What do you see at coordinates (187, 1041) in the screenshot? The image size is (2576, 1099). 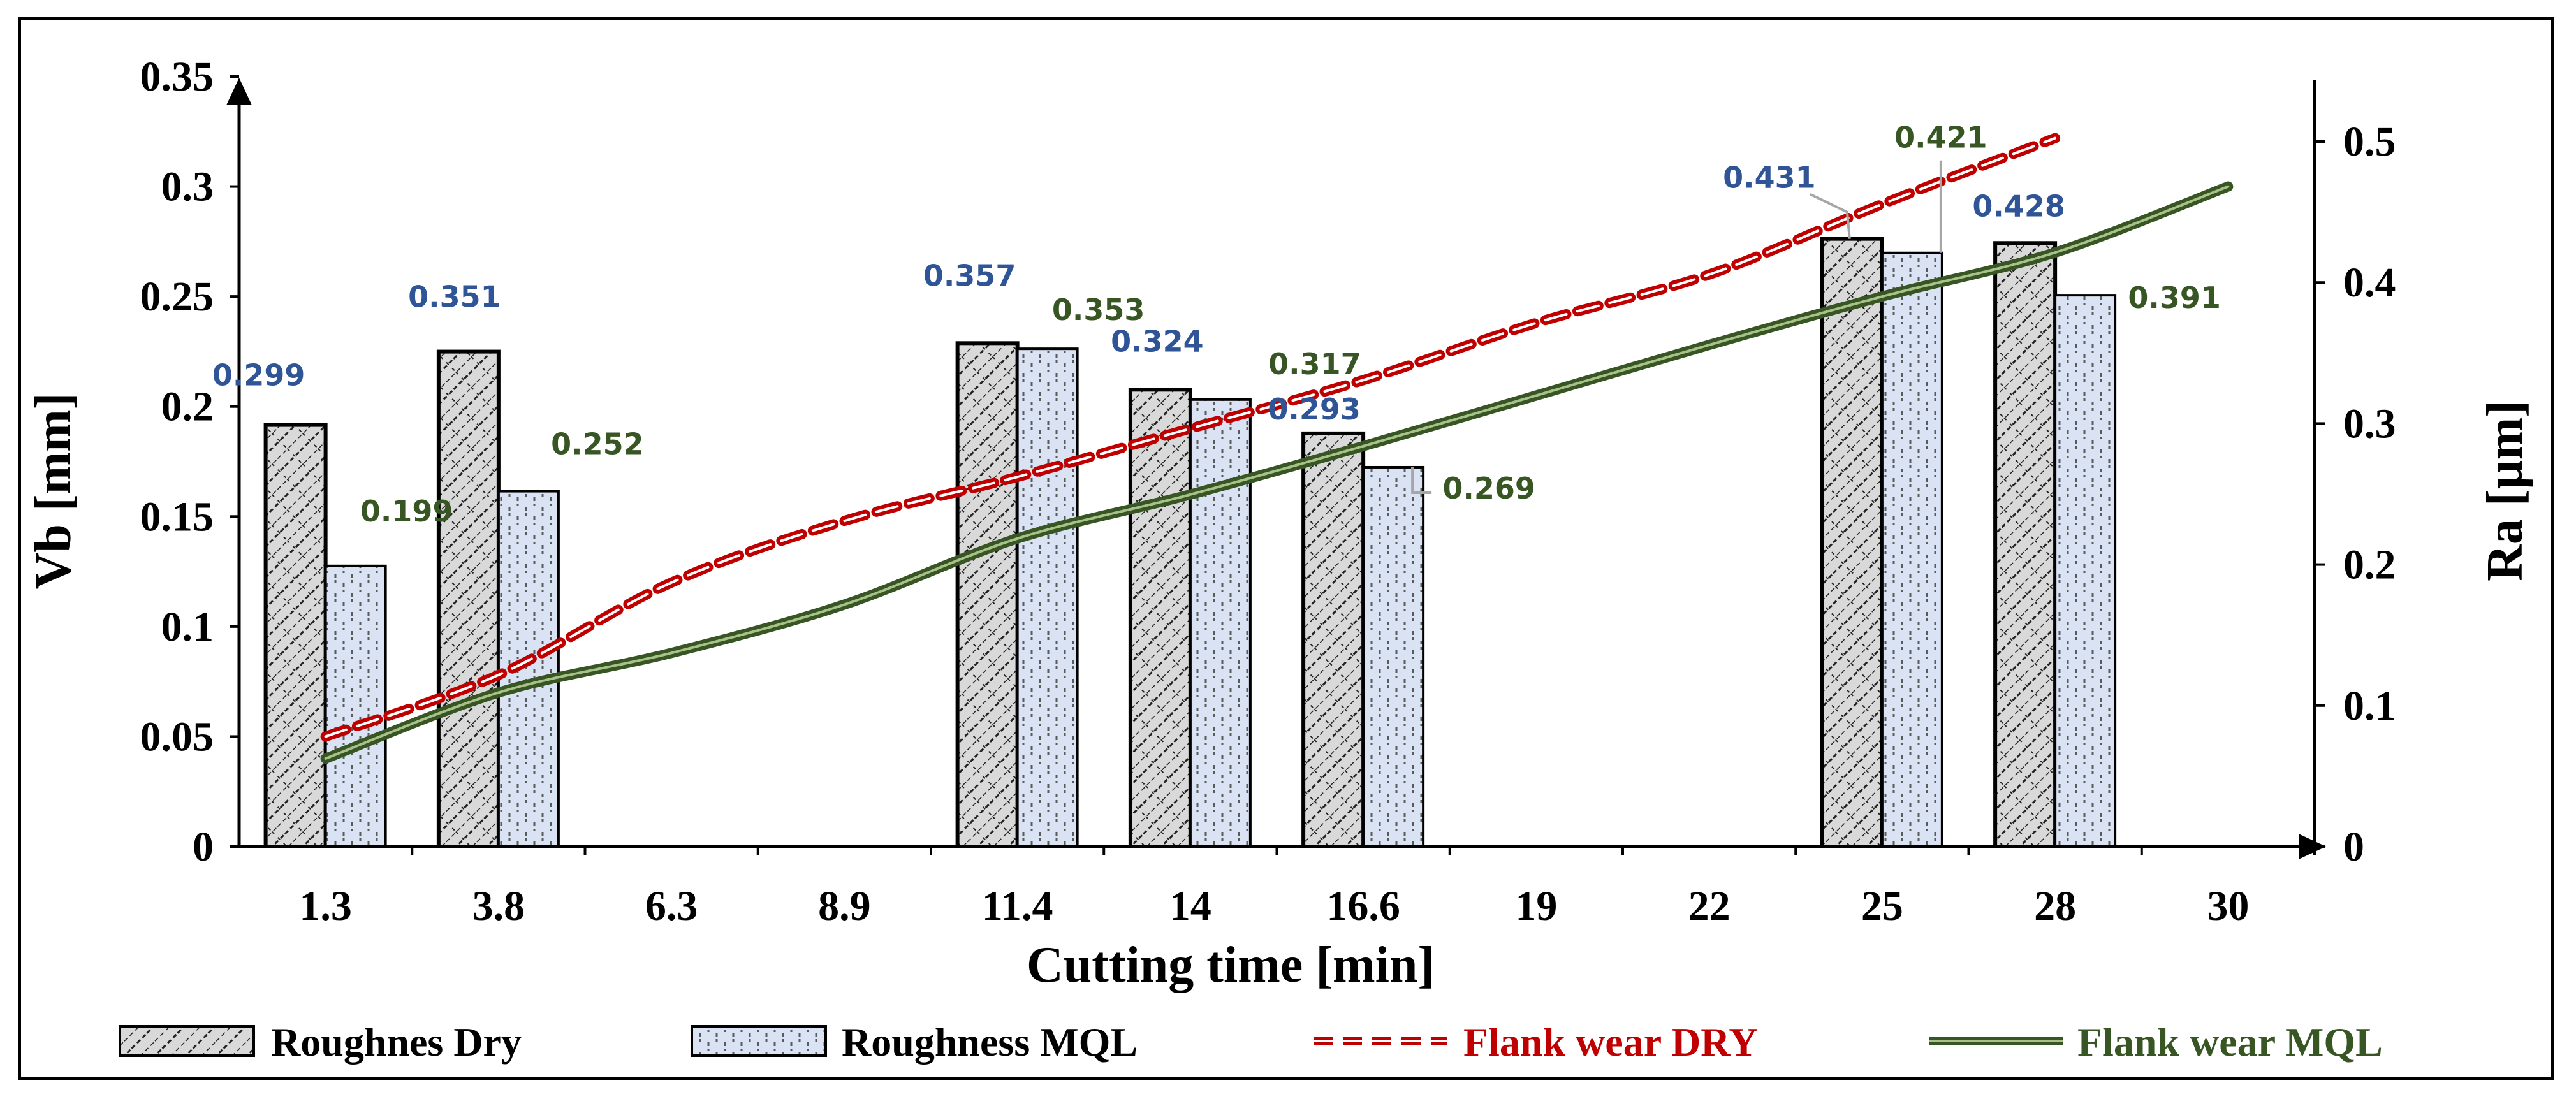 I see `legend-swatch-roughnes-dry` at bounding box center [187, 1041].